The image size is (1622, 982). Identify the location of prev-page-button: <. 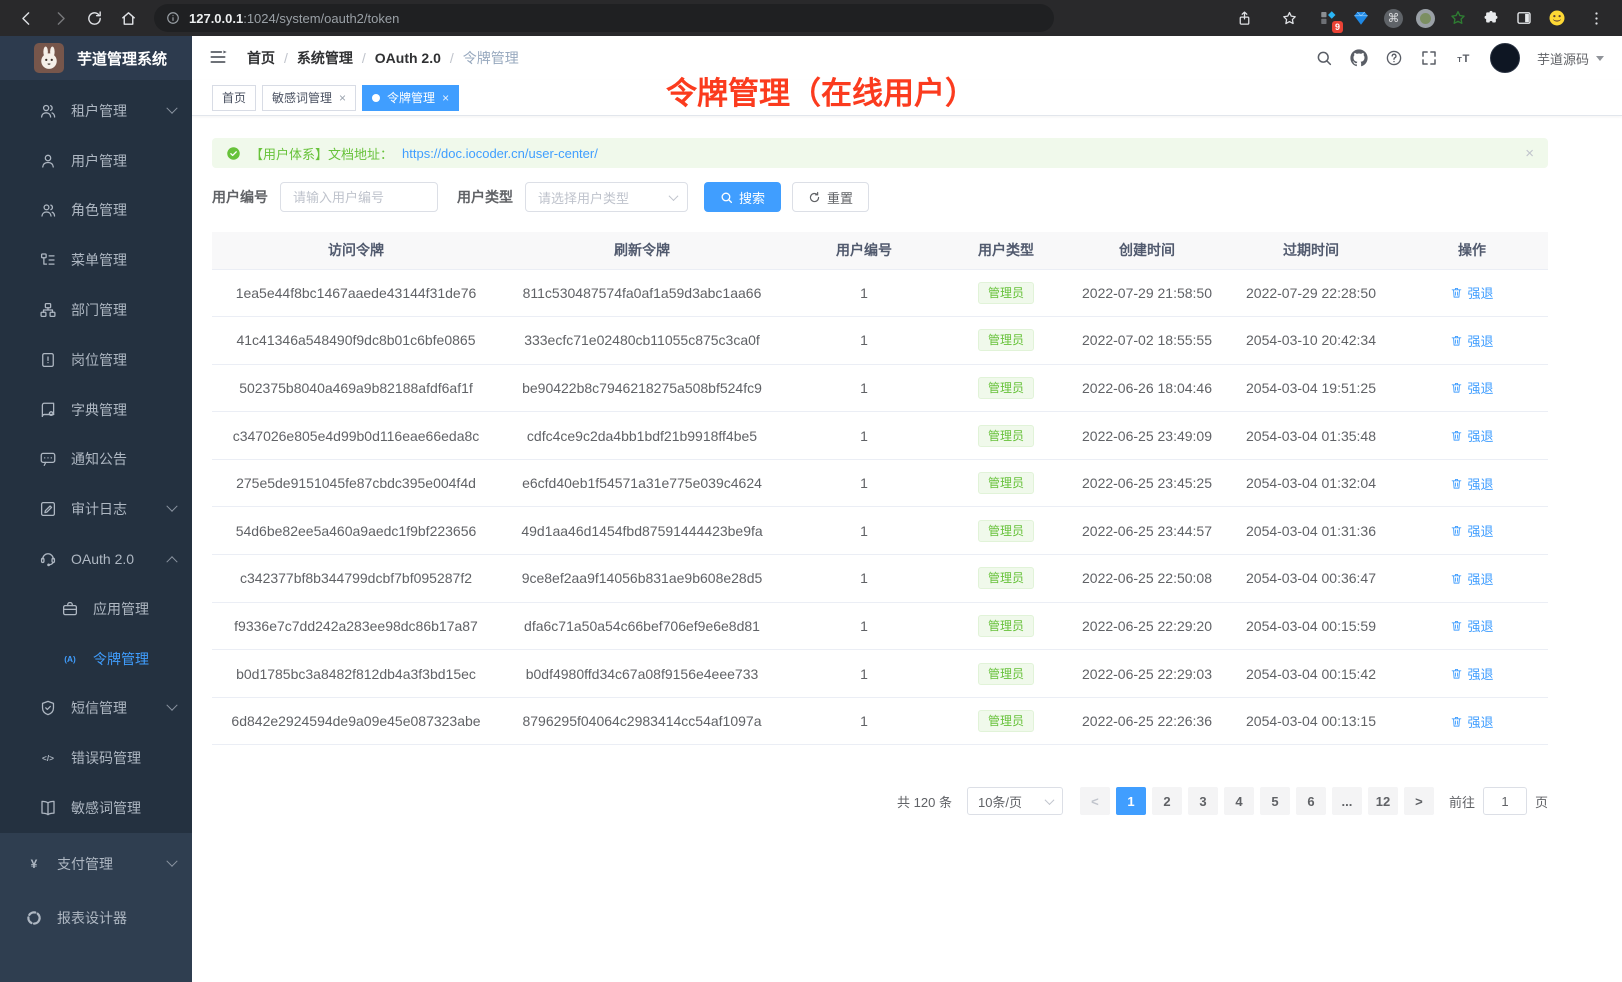
(1094, 801).